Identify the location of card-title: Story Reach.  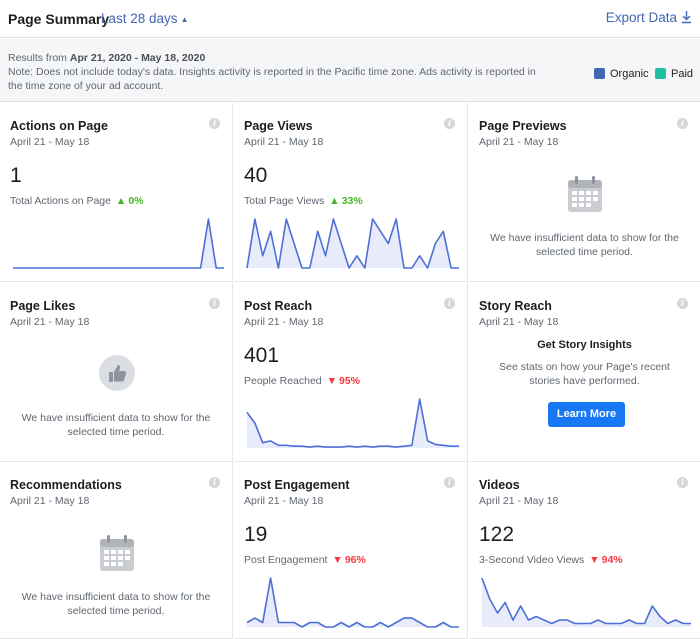
(515, 306).